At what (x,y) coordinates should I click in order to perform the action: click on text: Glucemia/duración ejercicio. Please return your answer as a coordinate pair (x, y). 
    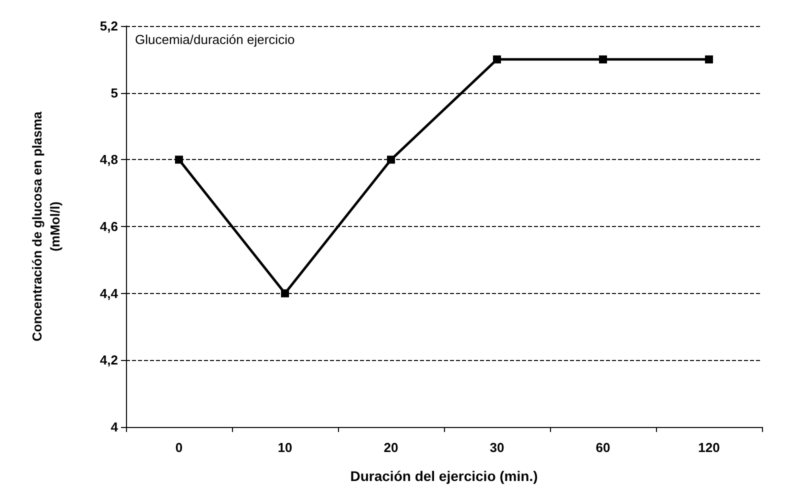
    Looking at the image, I should click on (215, 39).